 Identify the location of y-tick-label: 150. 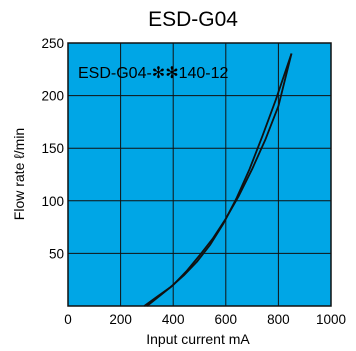
(52, 148).